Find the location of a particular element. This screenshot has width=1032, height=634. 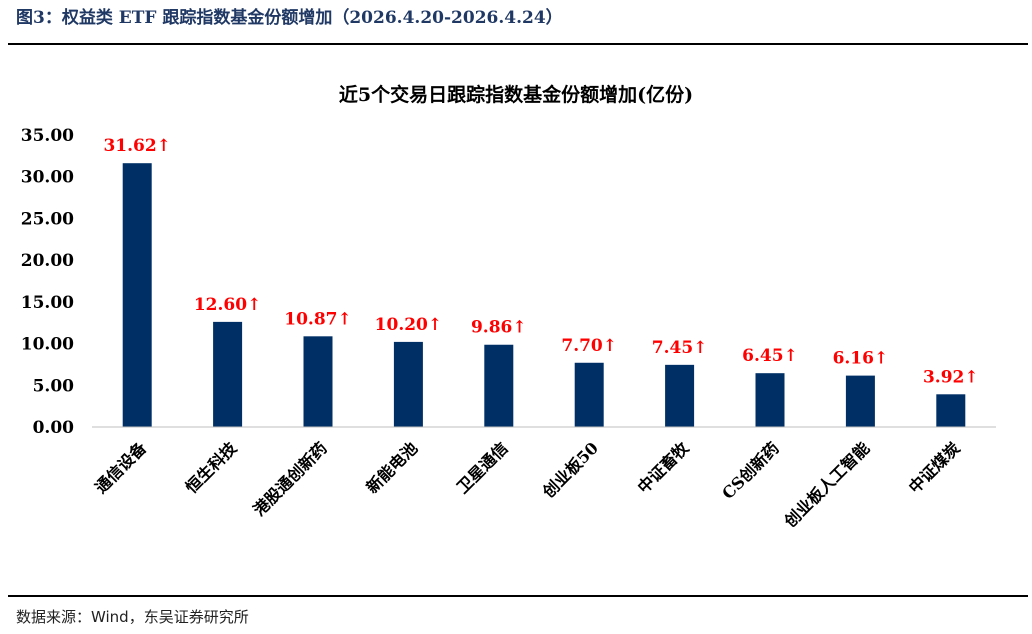

source-note: 数据来源：Wind，东吴证券研究所 is located at coordinates (132, 617).